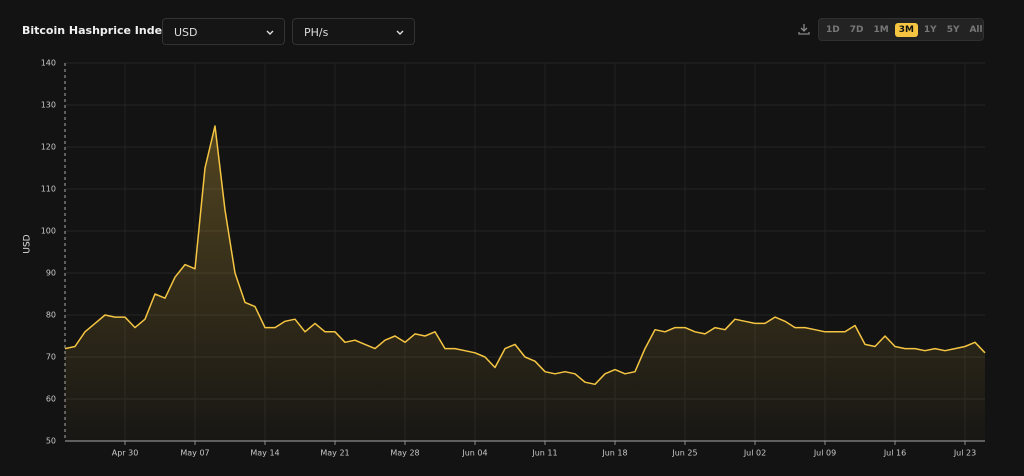 The image size is (1024, 476). Describe the element at coordinates (544, 453) in the screenshot. I see `x-tick-label: Jun 11` at that location.